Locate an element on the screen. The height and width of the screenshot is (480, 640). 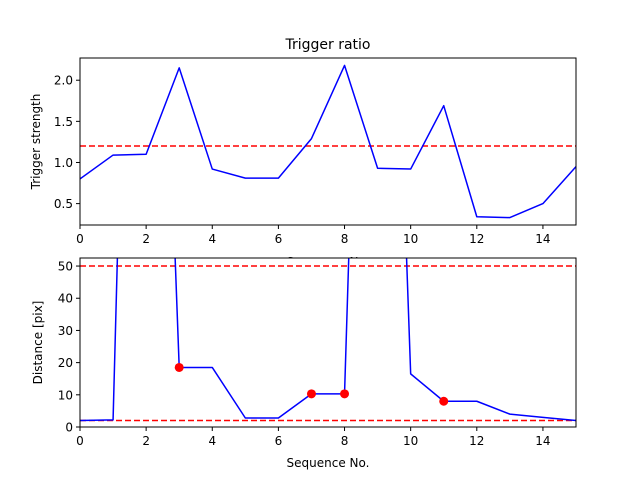
top-x-tick-label: 8 is located at coordinates (345, 239).